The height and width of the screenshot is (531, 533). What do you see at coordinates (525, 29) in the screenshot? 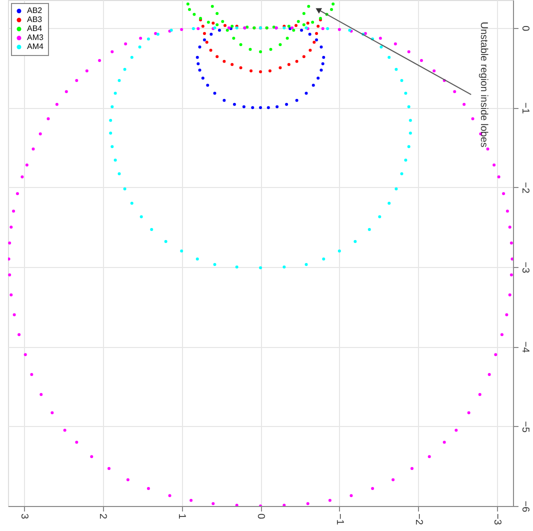
I see `y-tick-label: 0` at bounding box center [525, 29].